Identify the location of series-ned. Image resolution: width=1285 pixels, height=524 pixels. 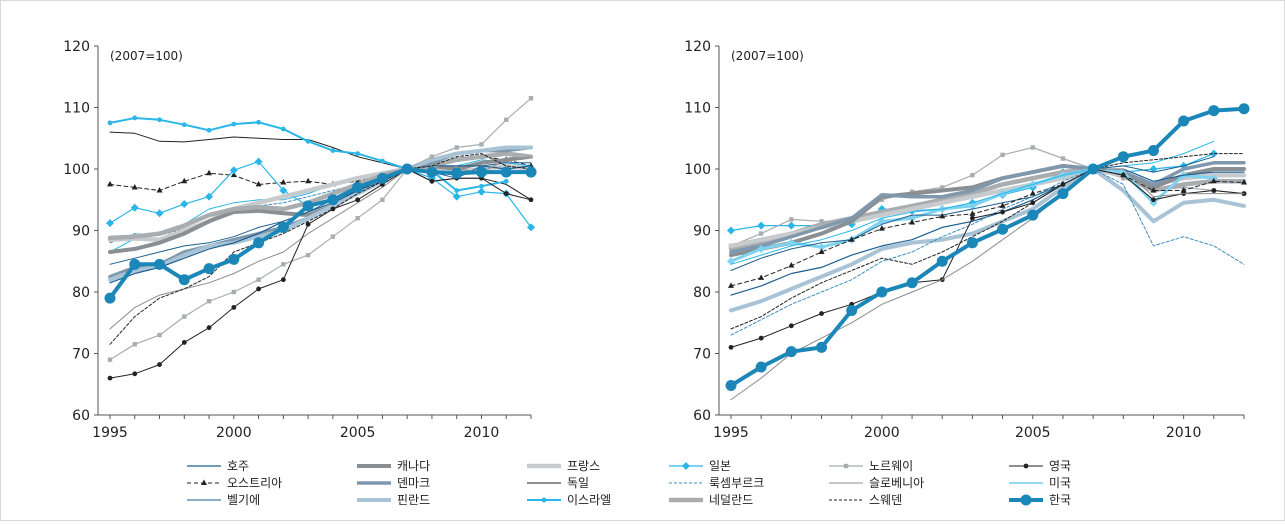
(987, 209).